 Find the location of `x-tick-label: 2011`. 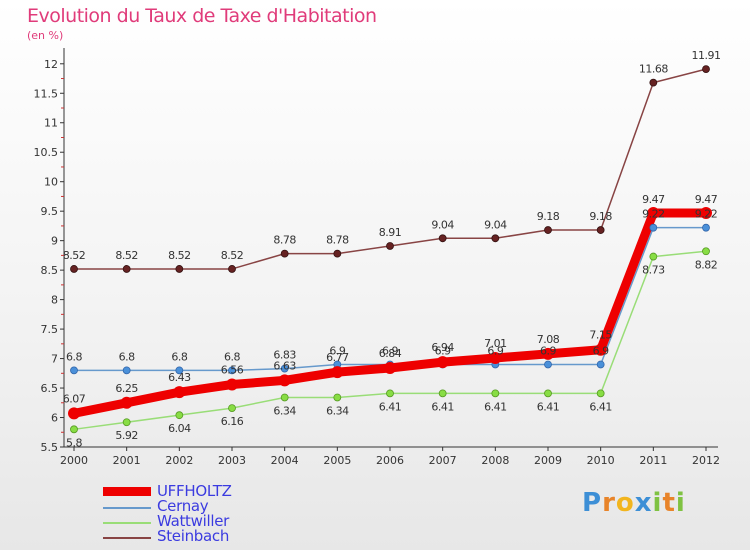

x-tick-label: 2011 is located at coordinates (653, 460).